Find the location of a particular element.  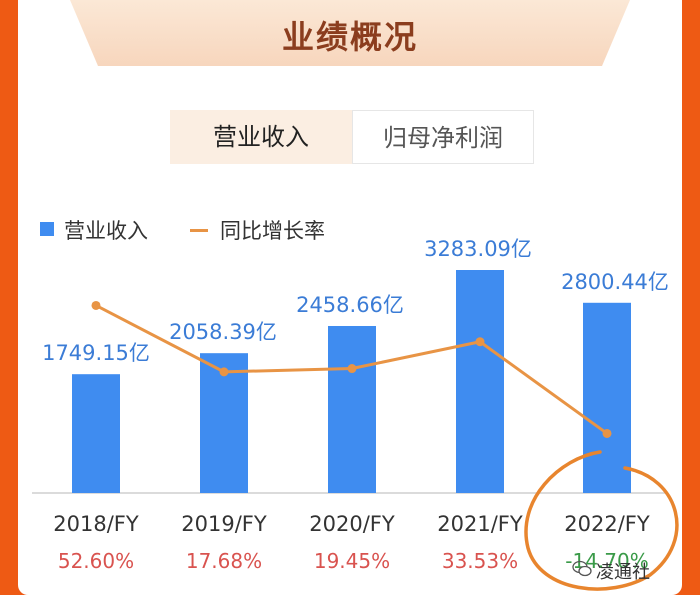

page-title: 业绩概况 is located at coordinates (349, 37).